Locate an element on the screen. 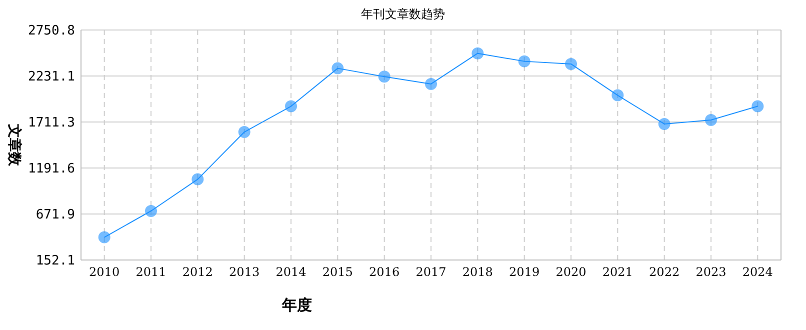 The width and height of the screenshot is (806, 330). x-tick-label: 2010 is located at coordinates (104, 272).